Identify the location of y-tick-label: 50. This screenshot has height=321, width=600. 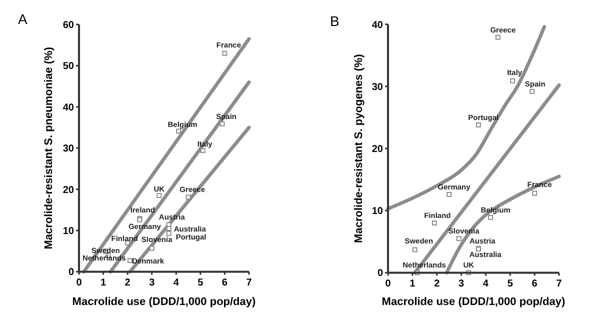
(68, 66).